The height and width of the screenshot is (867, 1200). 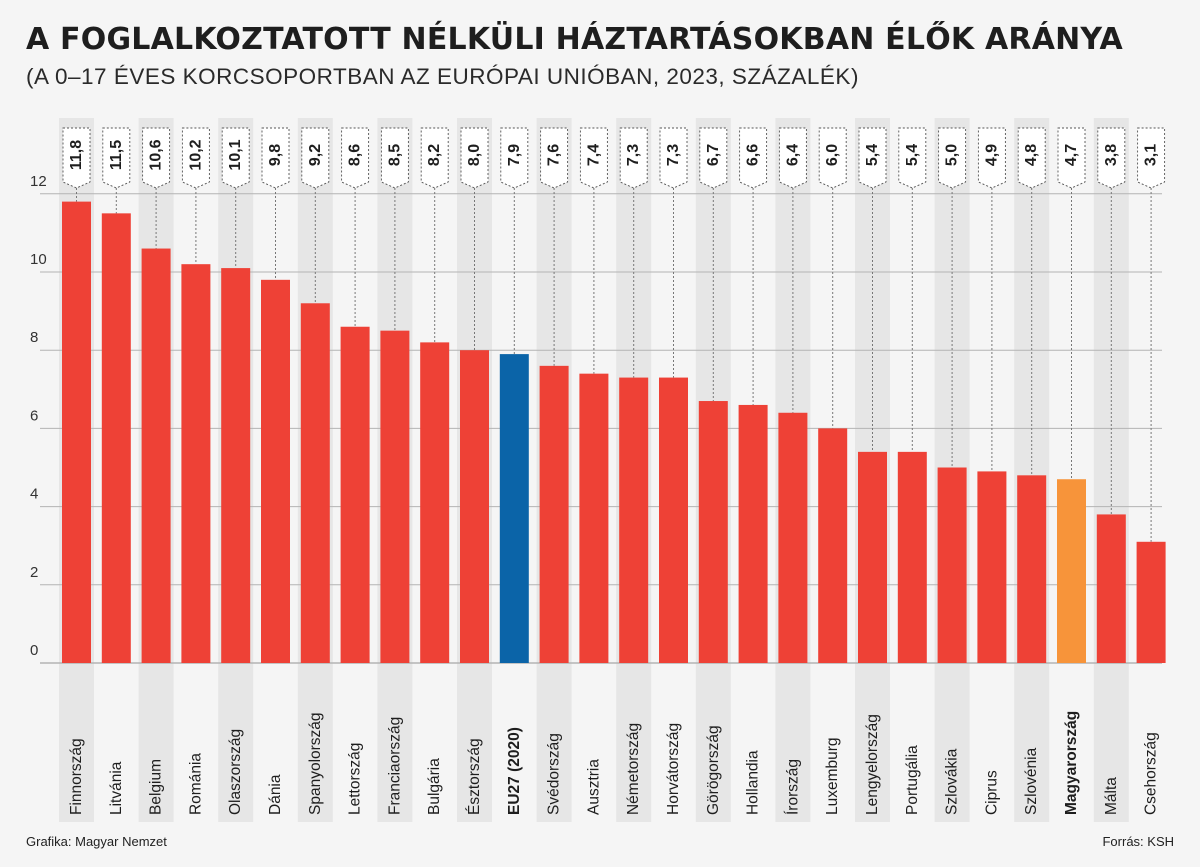 I want to click on category-label: Svédország, so click(x=554, y=774).